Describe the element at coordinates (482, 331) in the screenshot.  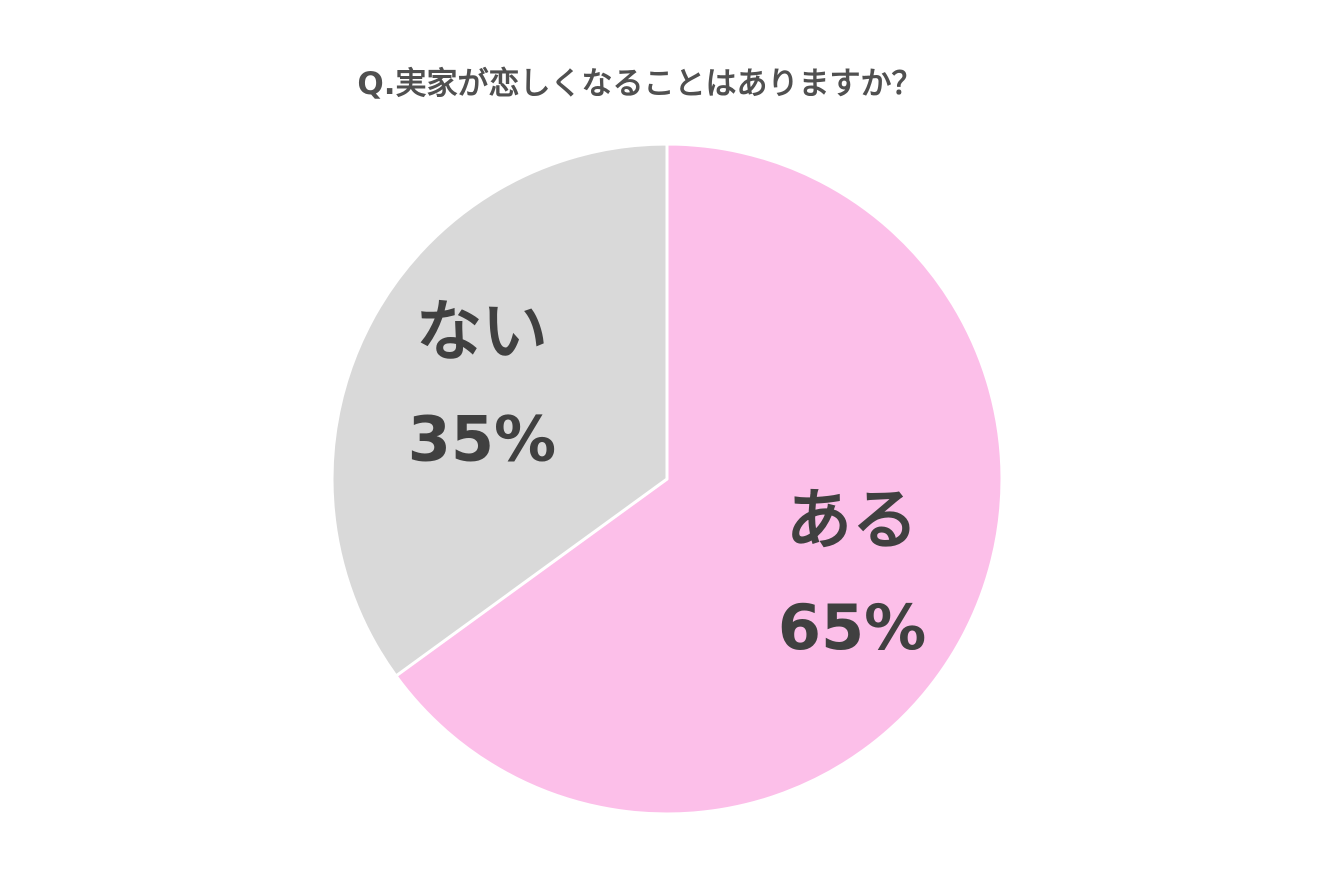
I see `slice-label: ない` at that location.